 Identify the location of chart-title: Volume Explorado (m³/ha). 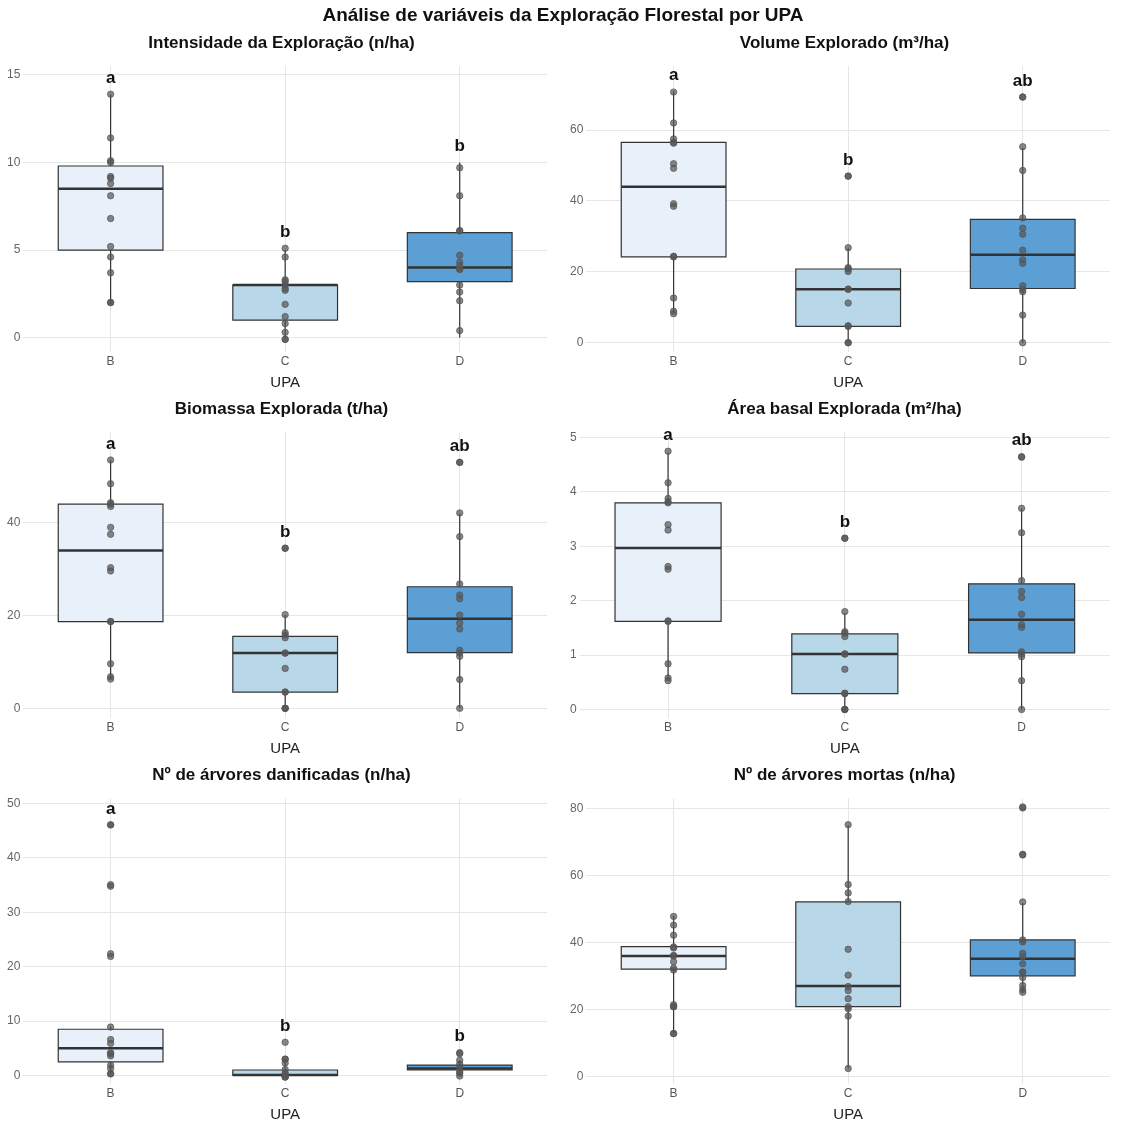
(844, 43).